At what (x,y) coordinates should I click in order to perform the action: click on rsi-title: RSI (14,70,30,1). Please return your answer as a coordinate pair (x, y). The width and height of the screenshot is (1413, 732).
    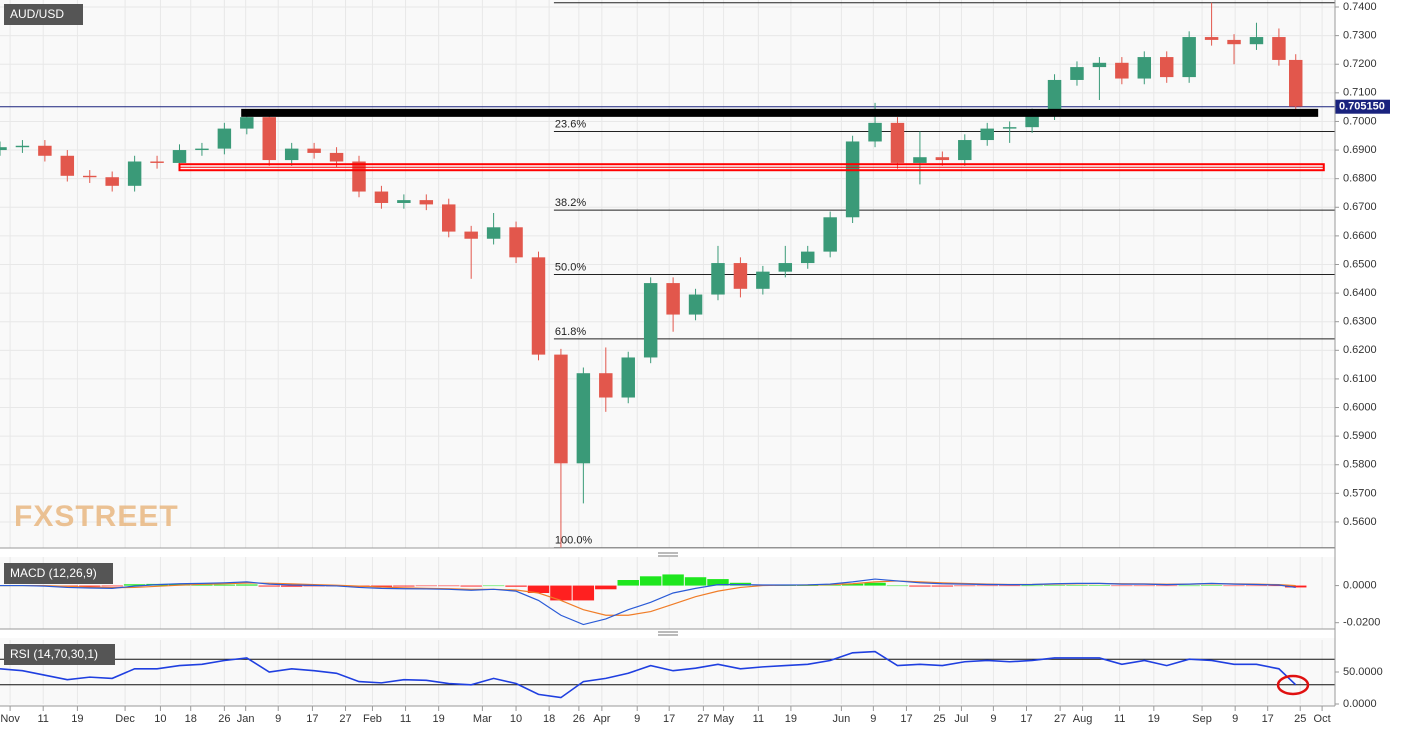
    Looking at the image, I should click on (54, 654).